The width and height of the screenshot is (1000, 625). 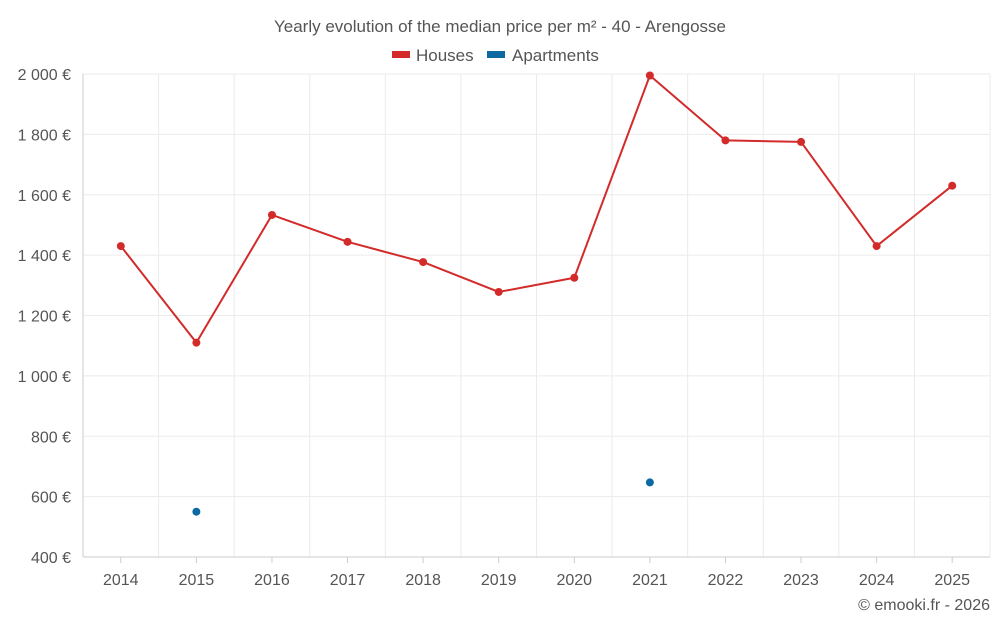 What do you see at coordinates (876, 246) in the screenshot?
I see `data-point-houses-2024` at bounding box center [876, 246].